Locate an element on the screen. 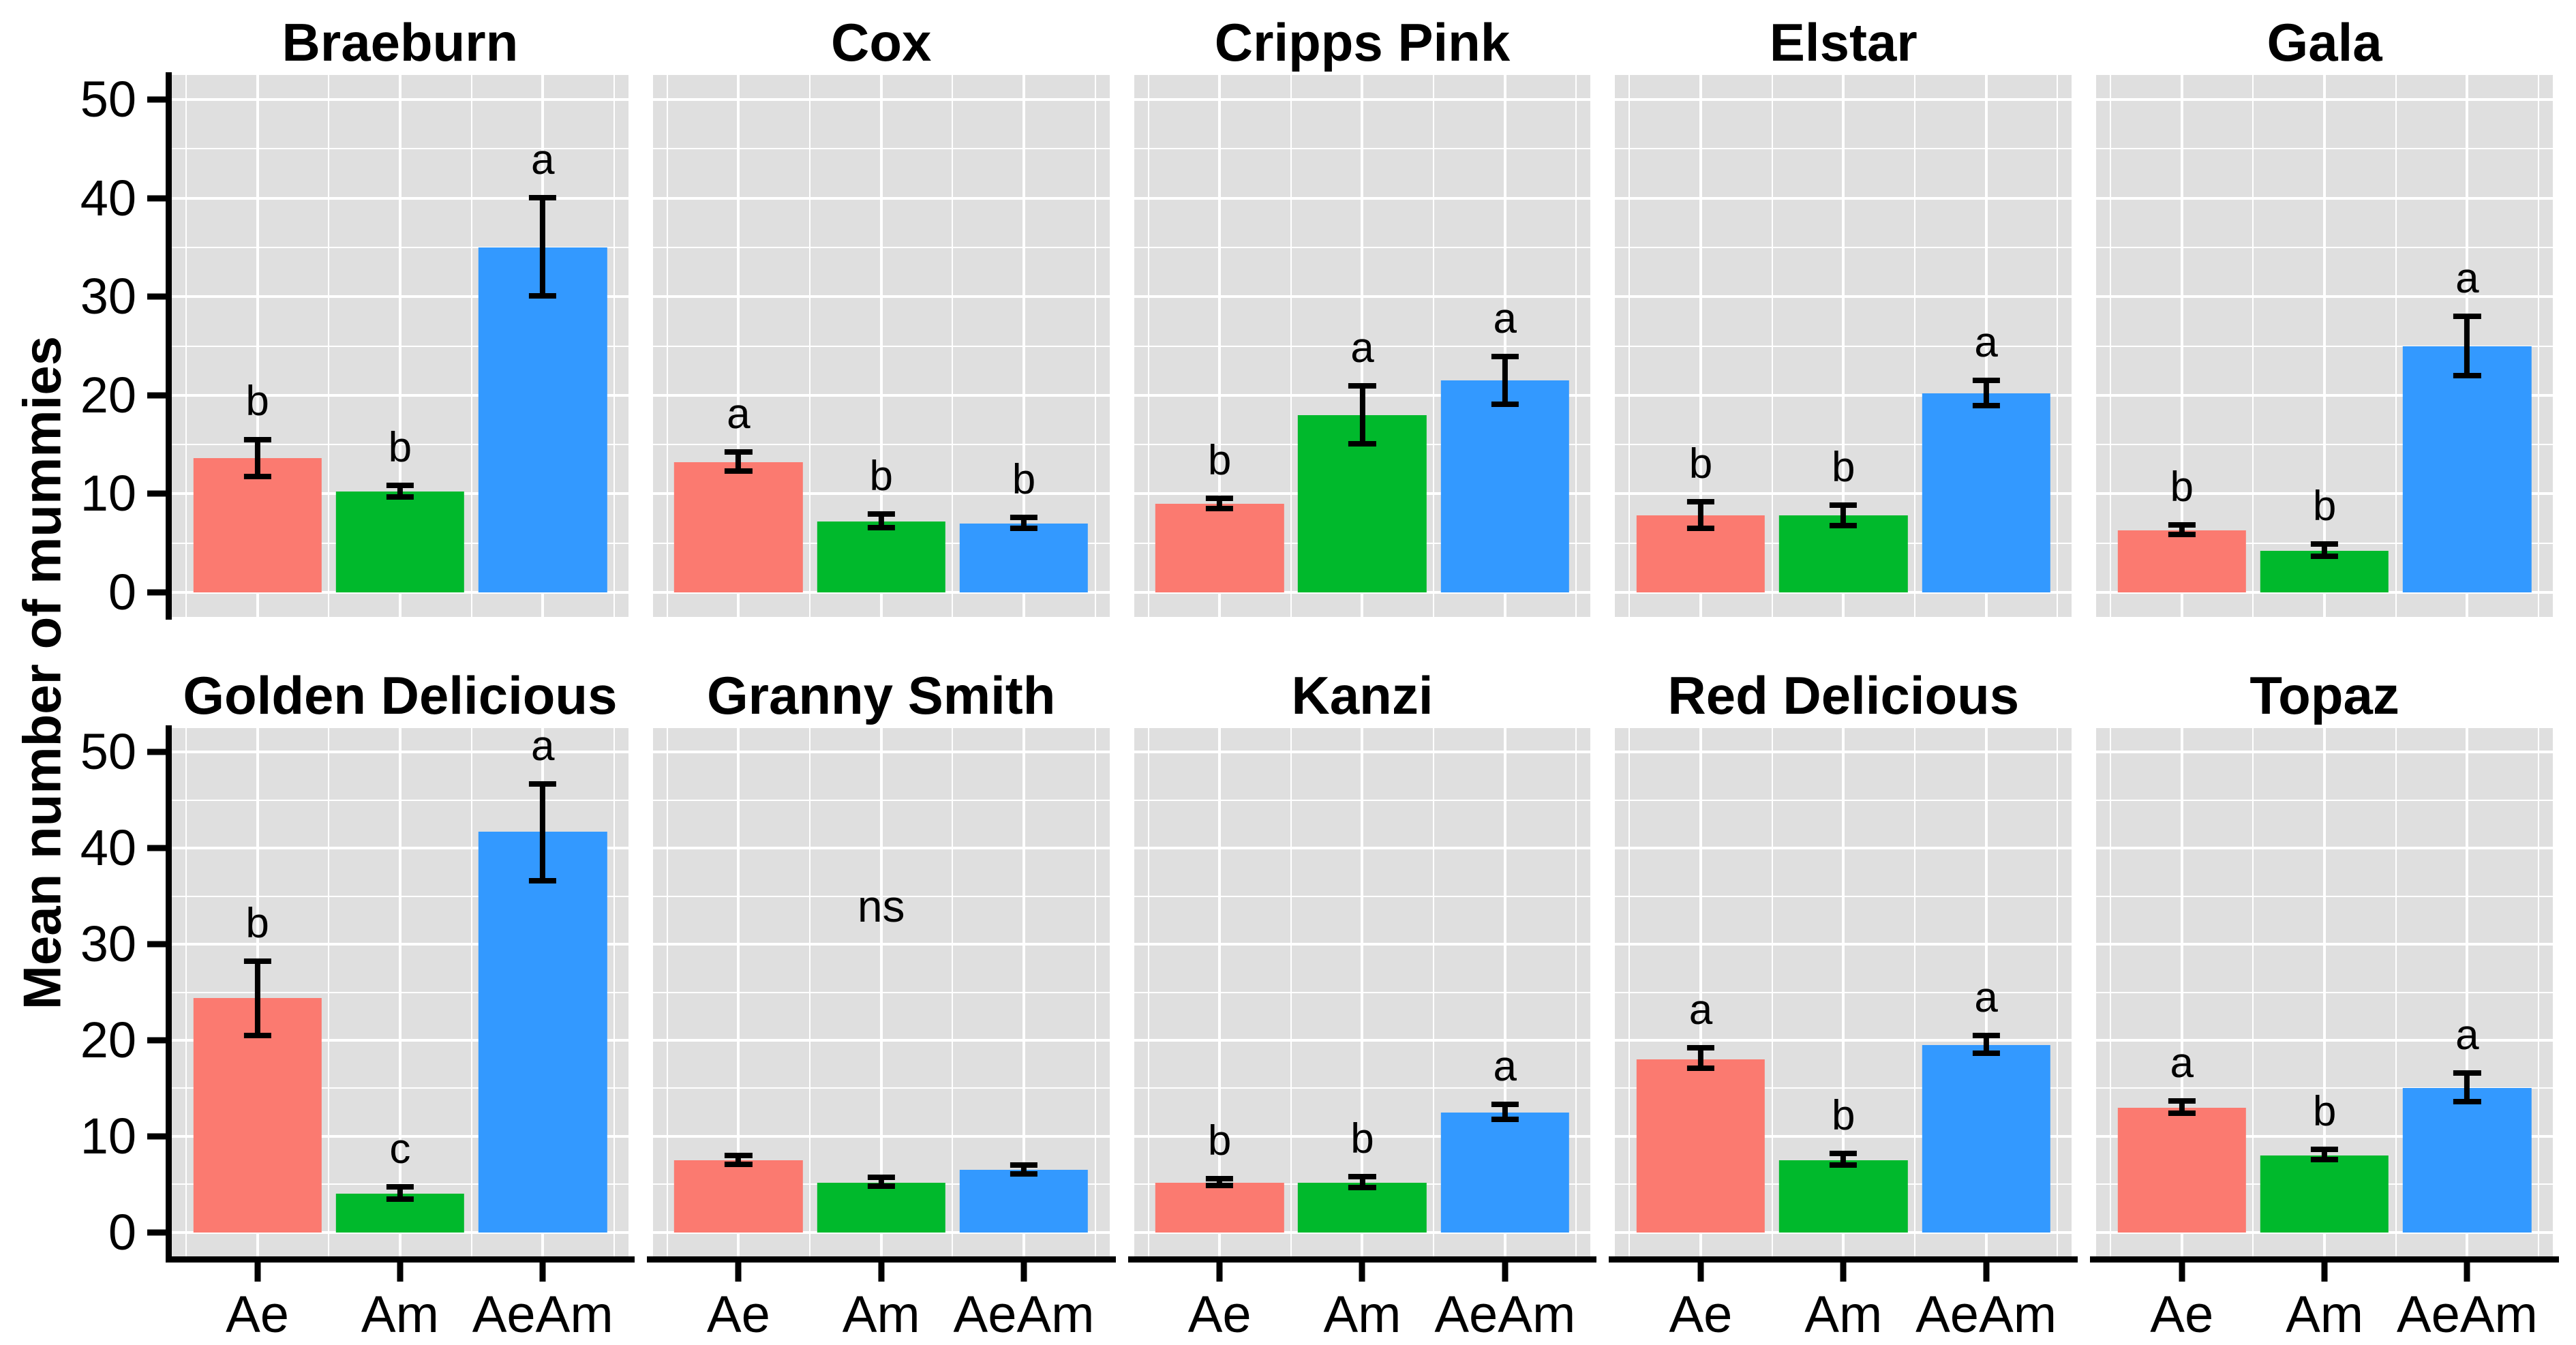  y-tick-label: 40 is located at coordinates (108, 197).